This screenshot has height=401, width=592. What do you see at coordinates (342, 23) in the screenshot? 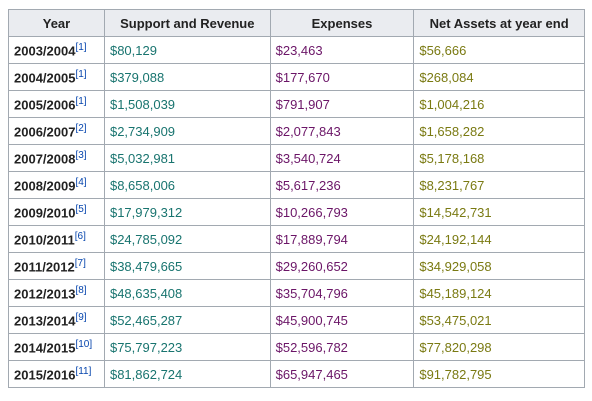
I see `column-header: Expenses` at bounding box center [342, 23].